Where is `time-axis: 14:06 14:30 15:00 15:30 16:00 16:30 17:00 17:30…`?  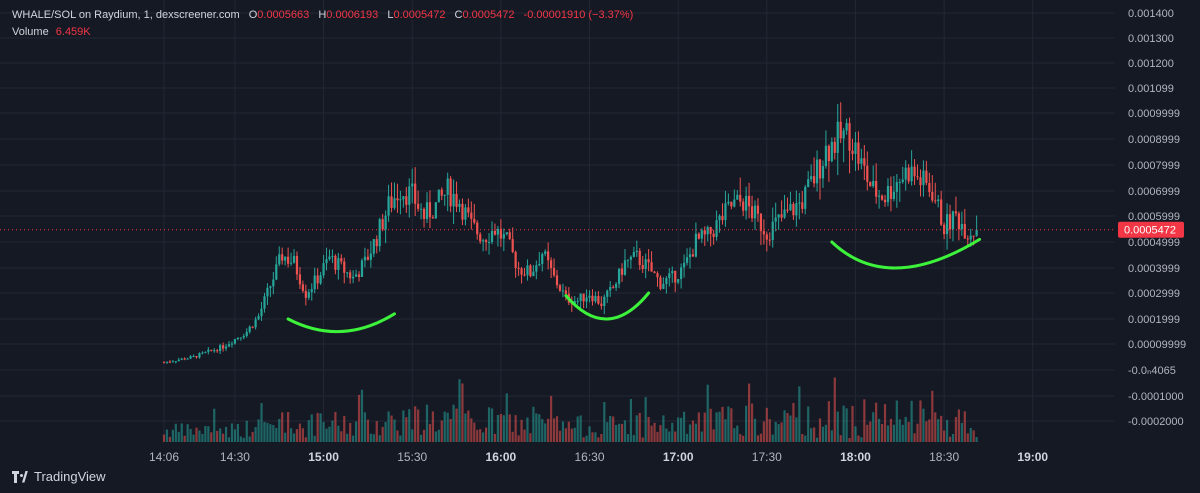 time-axis: 14:06 14:30 15:00 15:30 16:00 16:30 17:00 17:30… is located at coordinates (598, 457).